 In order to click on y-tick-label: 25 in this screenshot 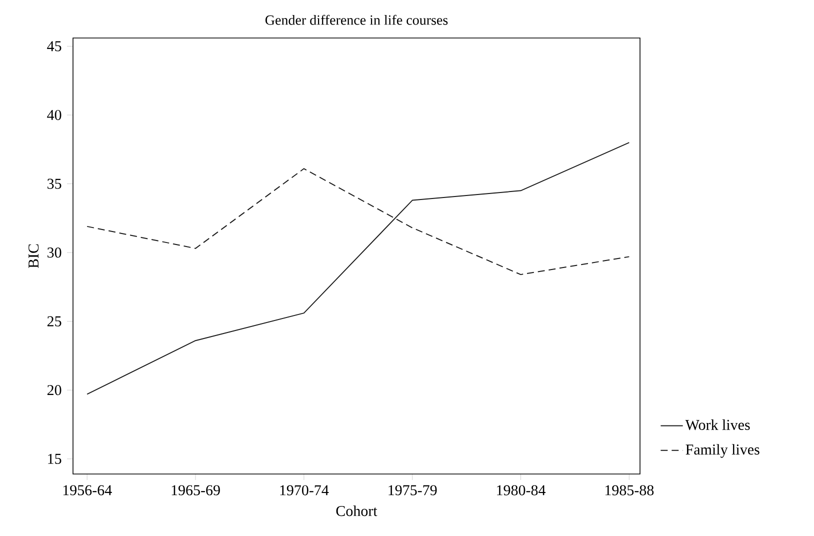, I will do `click(54, 321)`.